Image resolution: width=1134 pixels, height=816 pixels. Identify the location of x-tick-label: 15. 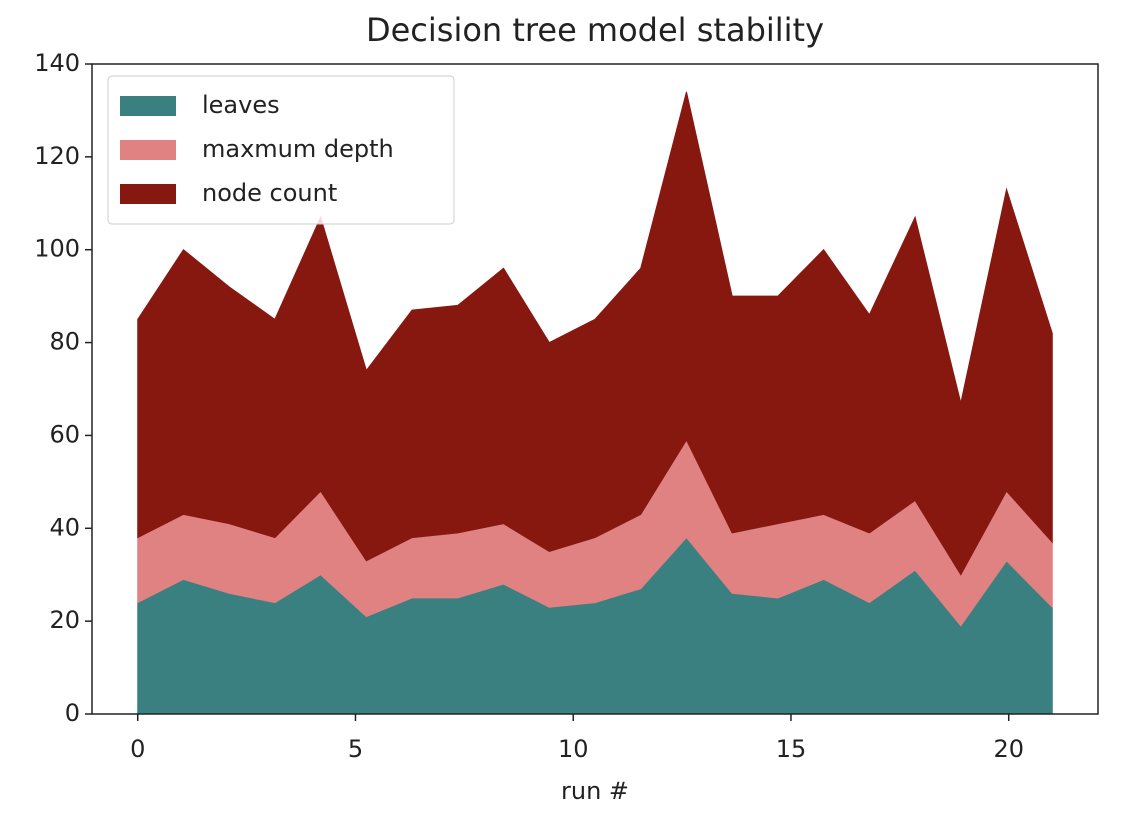
(791, 749).